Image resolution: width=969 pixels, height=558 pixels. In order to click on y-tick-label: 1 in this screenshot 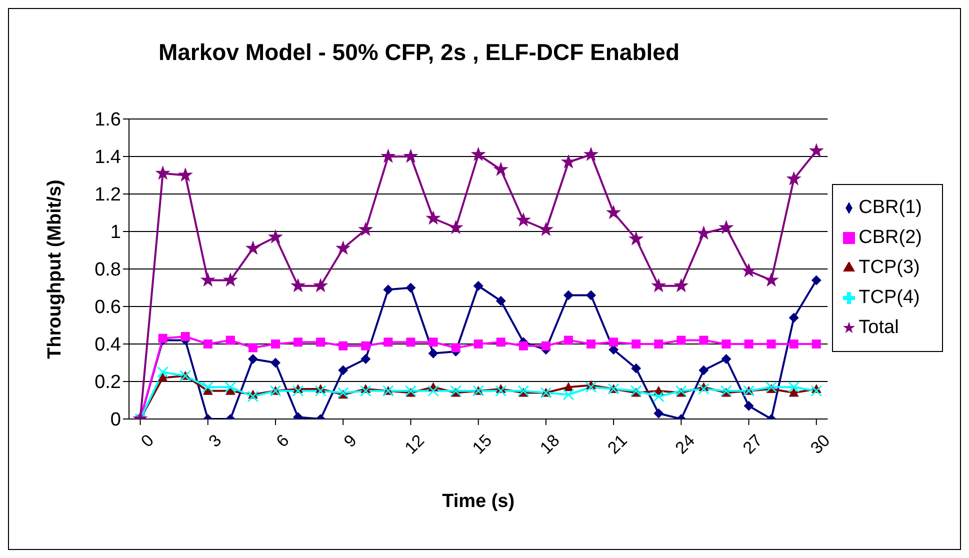, I will do `click(115, 233)`.